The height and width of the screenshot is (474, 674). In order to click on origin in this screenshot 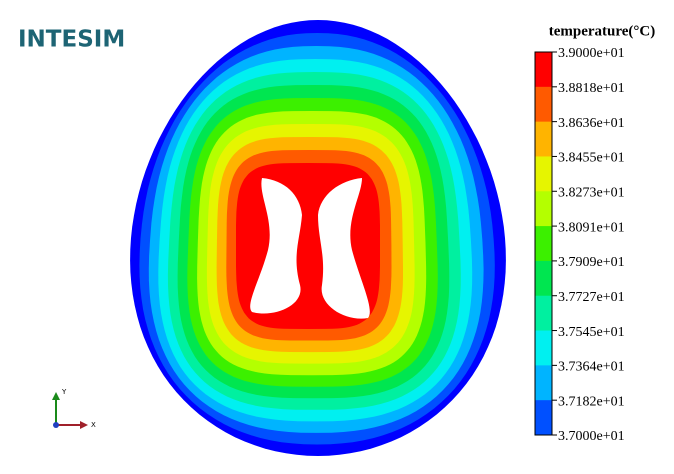, I will do `click(56, 425)`.